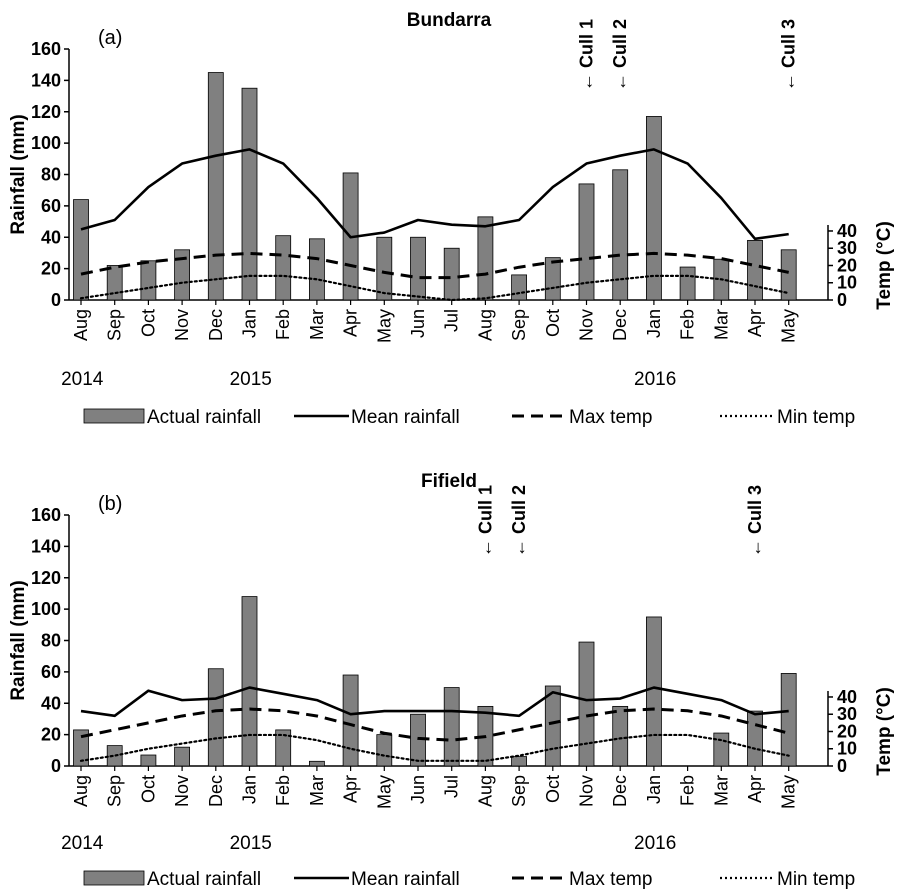  I want to click on y-axis-label: Rainfall (mm), so click(18, 174).